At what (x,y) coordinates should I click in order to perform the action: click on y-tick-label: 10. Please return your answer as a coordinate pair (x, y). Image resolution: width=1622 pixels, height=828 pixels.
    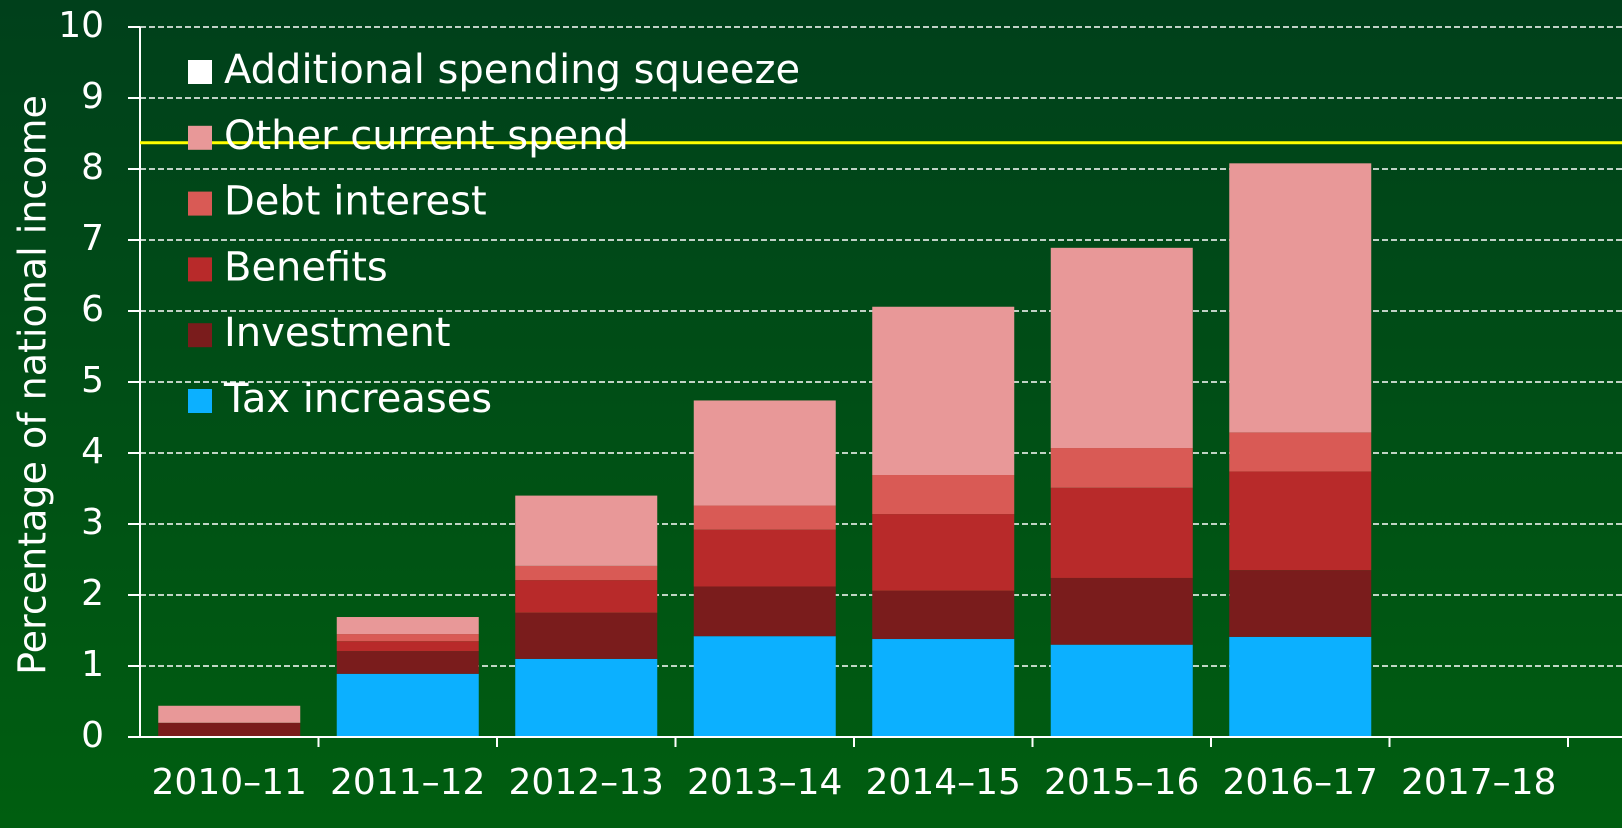
    Looking at the image, I should click on (81, 25).